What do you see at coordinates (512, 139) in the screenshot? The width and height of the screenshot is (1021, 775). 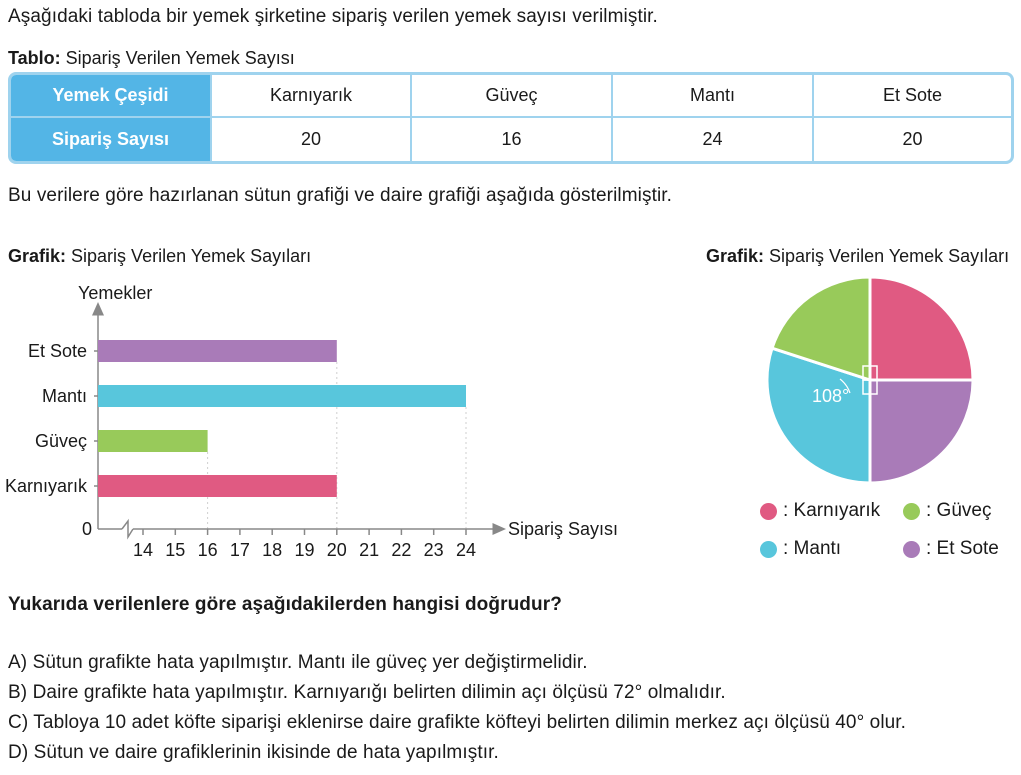 I see `table-cell-count: 16` at bounding box center [512, 139].